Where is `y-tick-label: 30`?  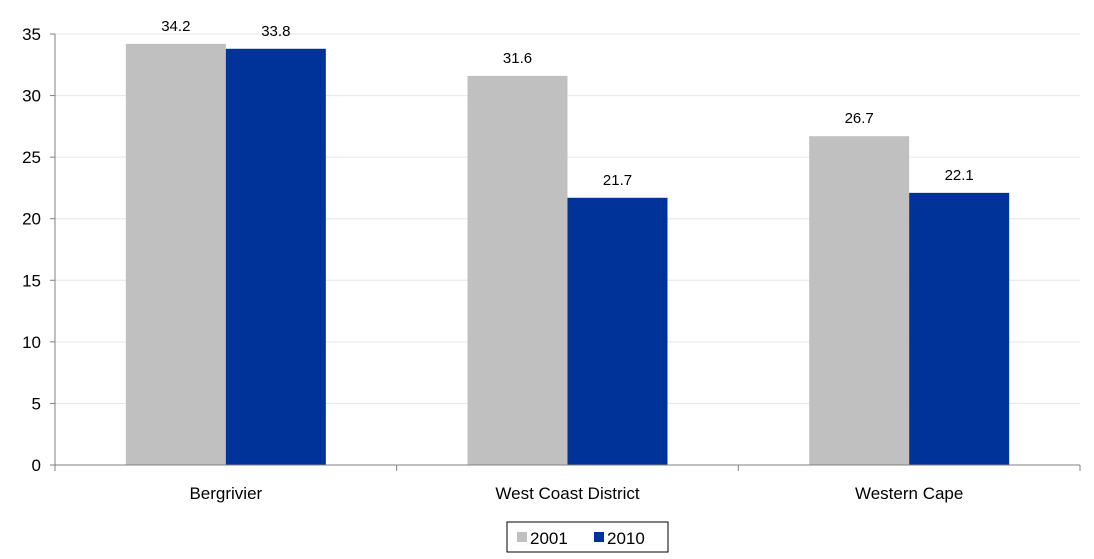 y-tick-label: 30 is located at coordinates (31, 96).